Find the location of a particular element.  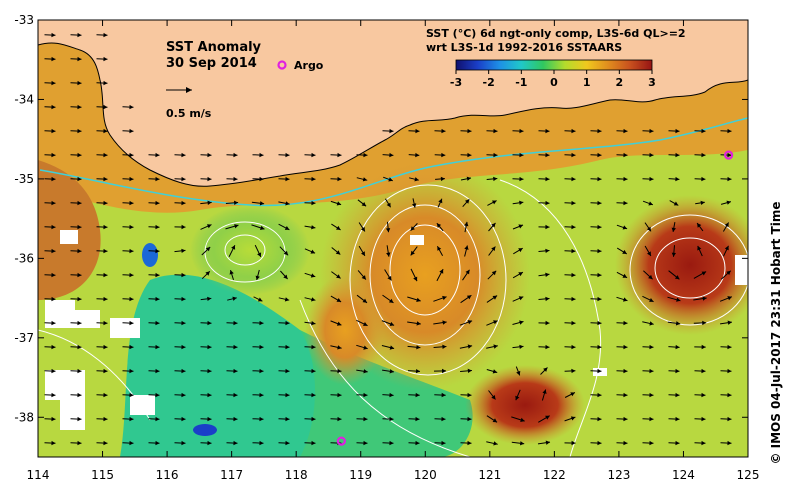

colorbar-tick-label: 0 is located at coordinates (554, 82).